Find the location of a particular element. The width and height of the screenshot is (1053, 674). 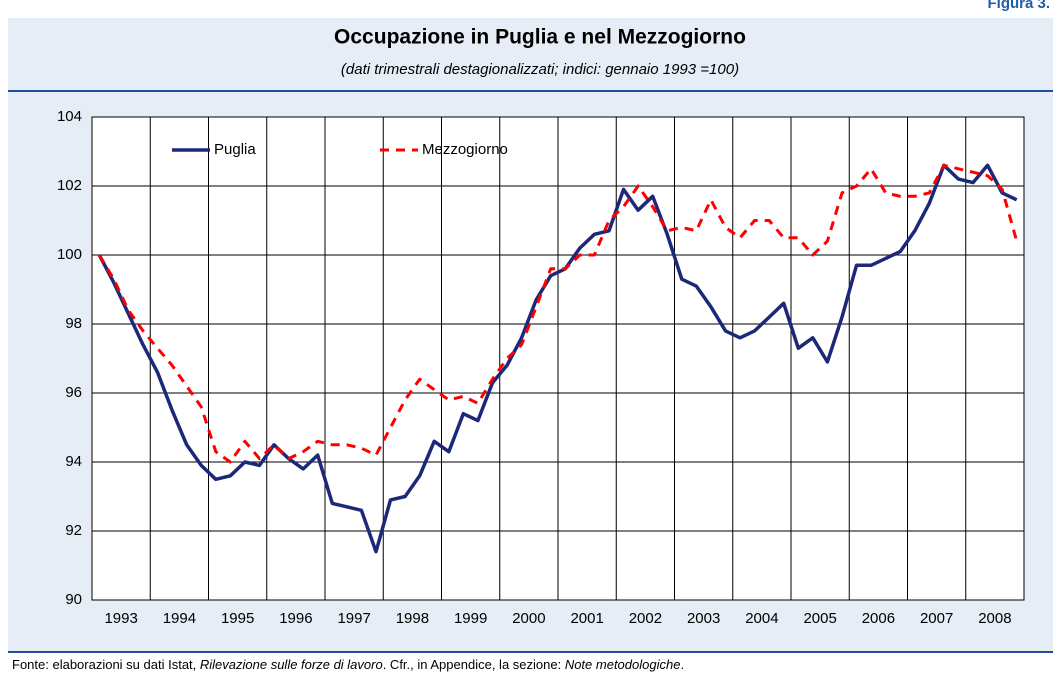

y-tick-label: 104 is located at coordinates (69, 116).